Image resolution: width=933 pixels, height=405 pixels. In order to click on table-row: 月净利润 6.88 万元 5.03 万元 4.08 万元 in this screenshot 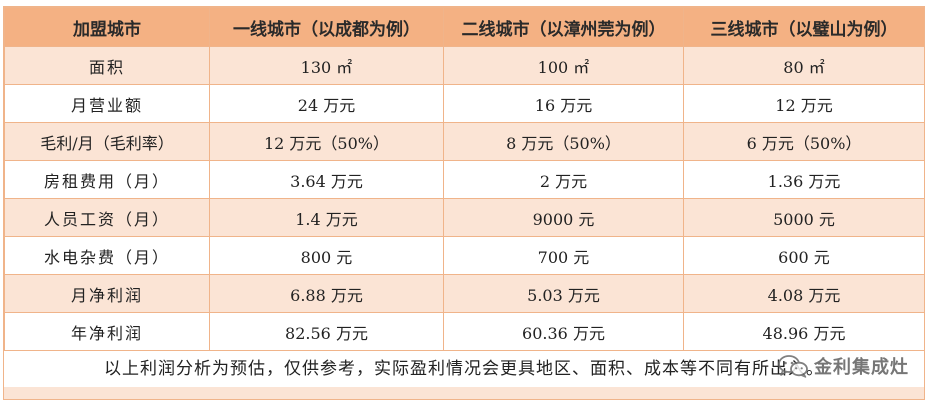, I will do `click(464, 293)`.